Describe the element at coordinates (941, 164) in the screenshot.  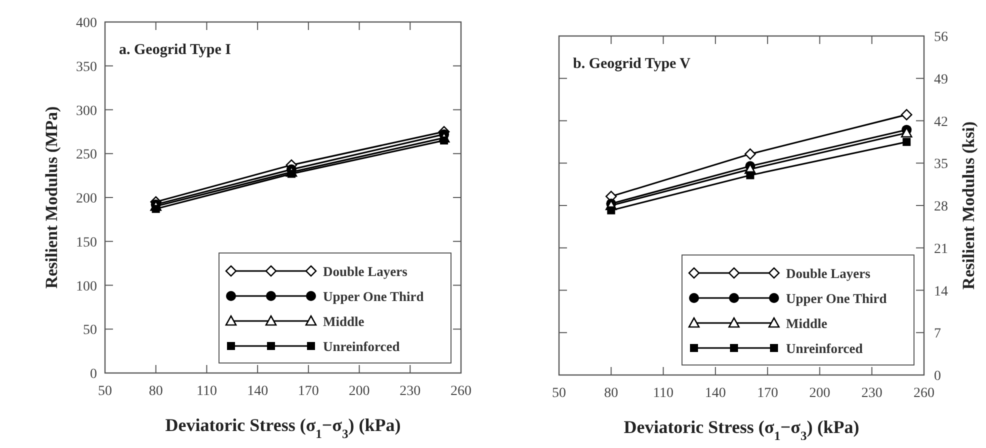
I see `y2-tick-label: 35` at that location.